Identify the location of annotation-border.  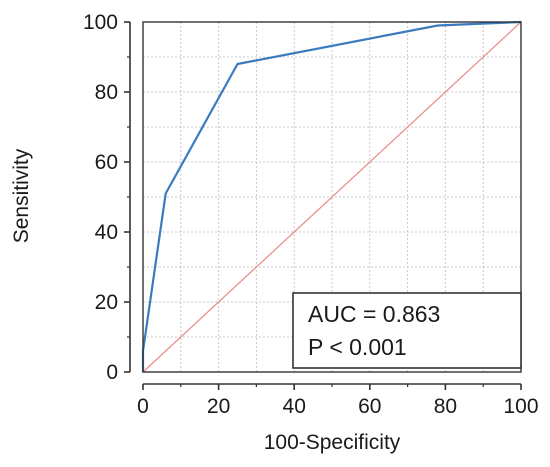
(407, 330).